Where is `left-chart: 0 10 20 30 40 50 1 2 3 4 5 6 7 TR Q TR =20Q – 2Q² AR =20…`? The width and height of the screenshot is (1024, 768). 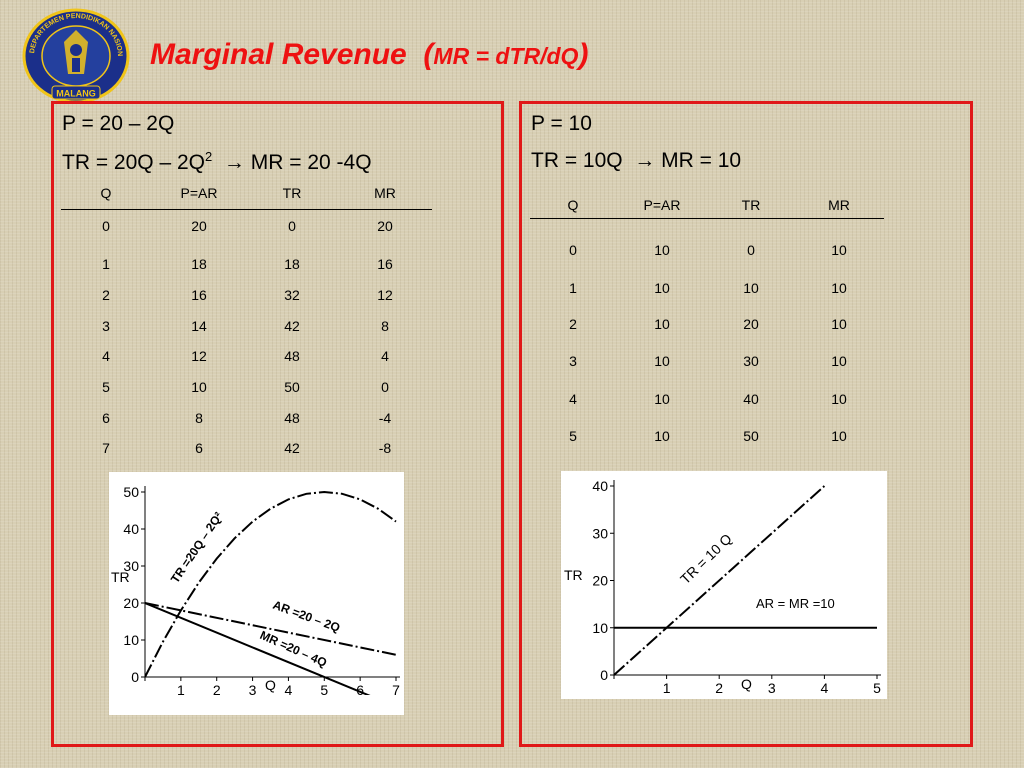 left-chart: 0 10 20 30 40 50 1 2 3 4 5 6 7 TR Q TR =20Q – 2Q² AR =20… is located at coordinates (256, 593).